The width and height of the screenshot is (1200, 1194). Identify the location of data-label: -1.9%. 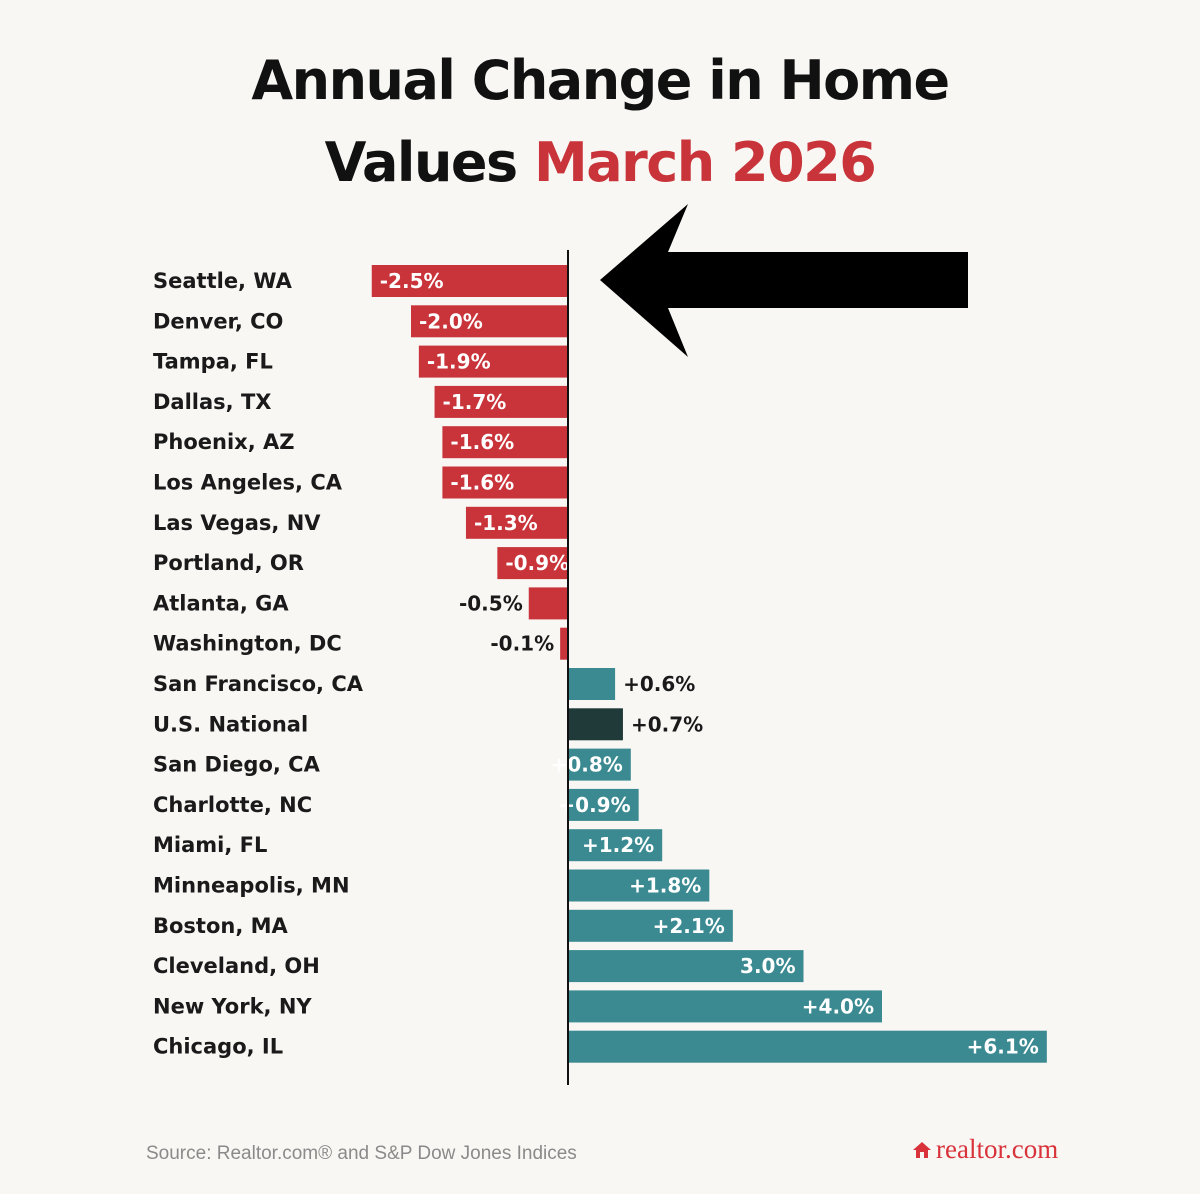
(459, 362).